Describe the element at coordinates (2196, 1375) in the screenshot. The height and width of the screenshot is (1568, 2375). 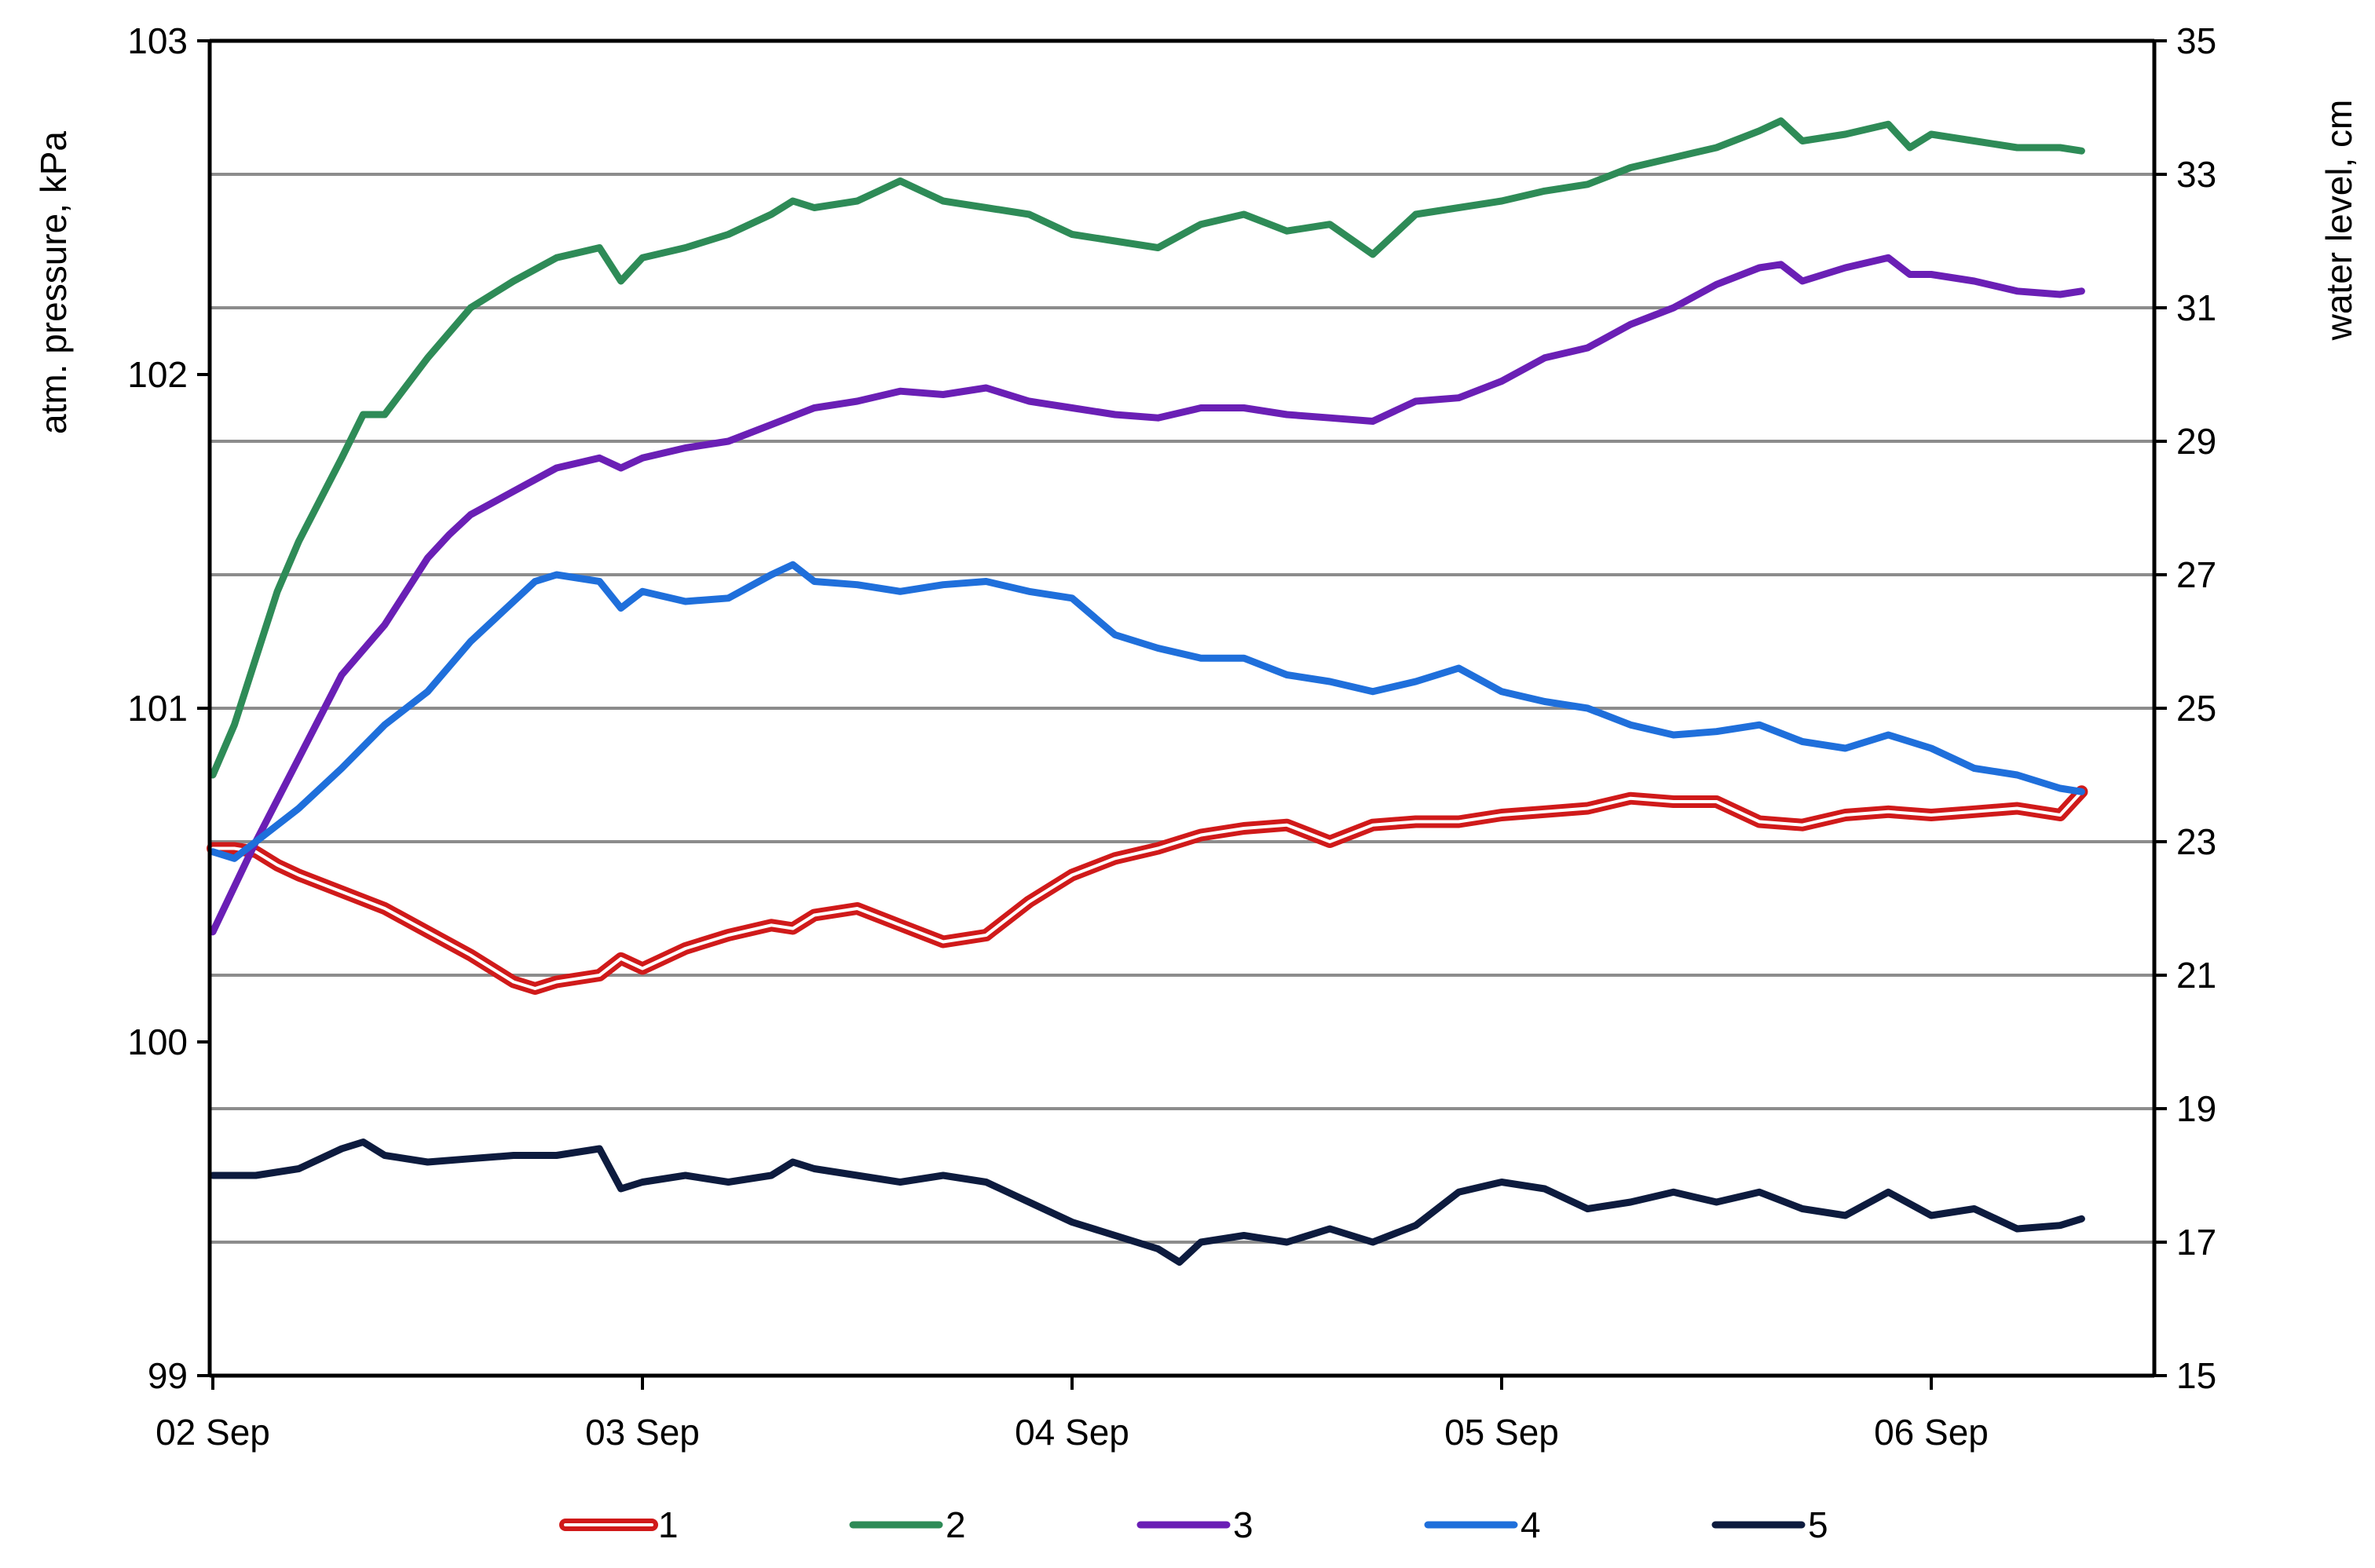
I see `y-right-tick-label: 15` at that location.